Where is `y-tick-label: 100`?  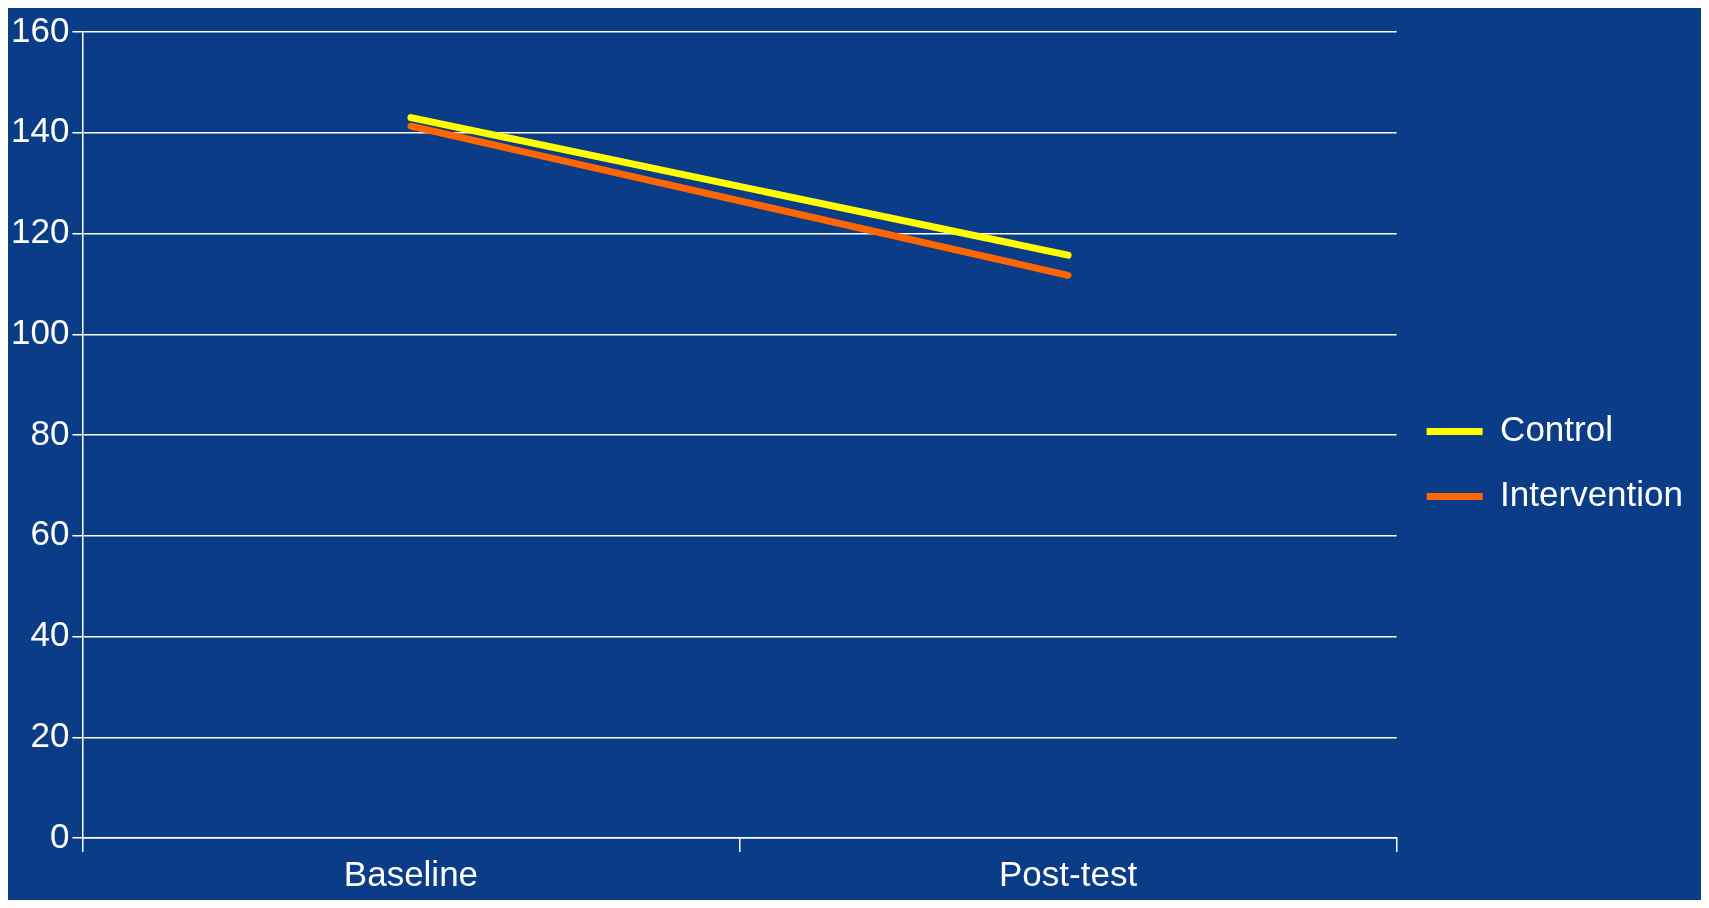
y-tick-label: 100 is located at coordinates (40, 331).